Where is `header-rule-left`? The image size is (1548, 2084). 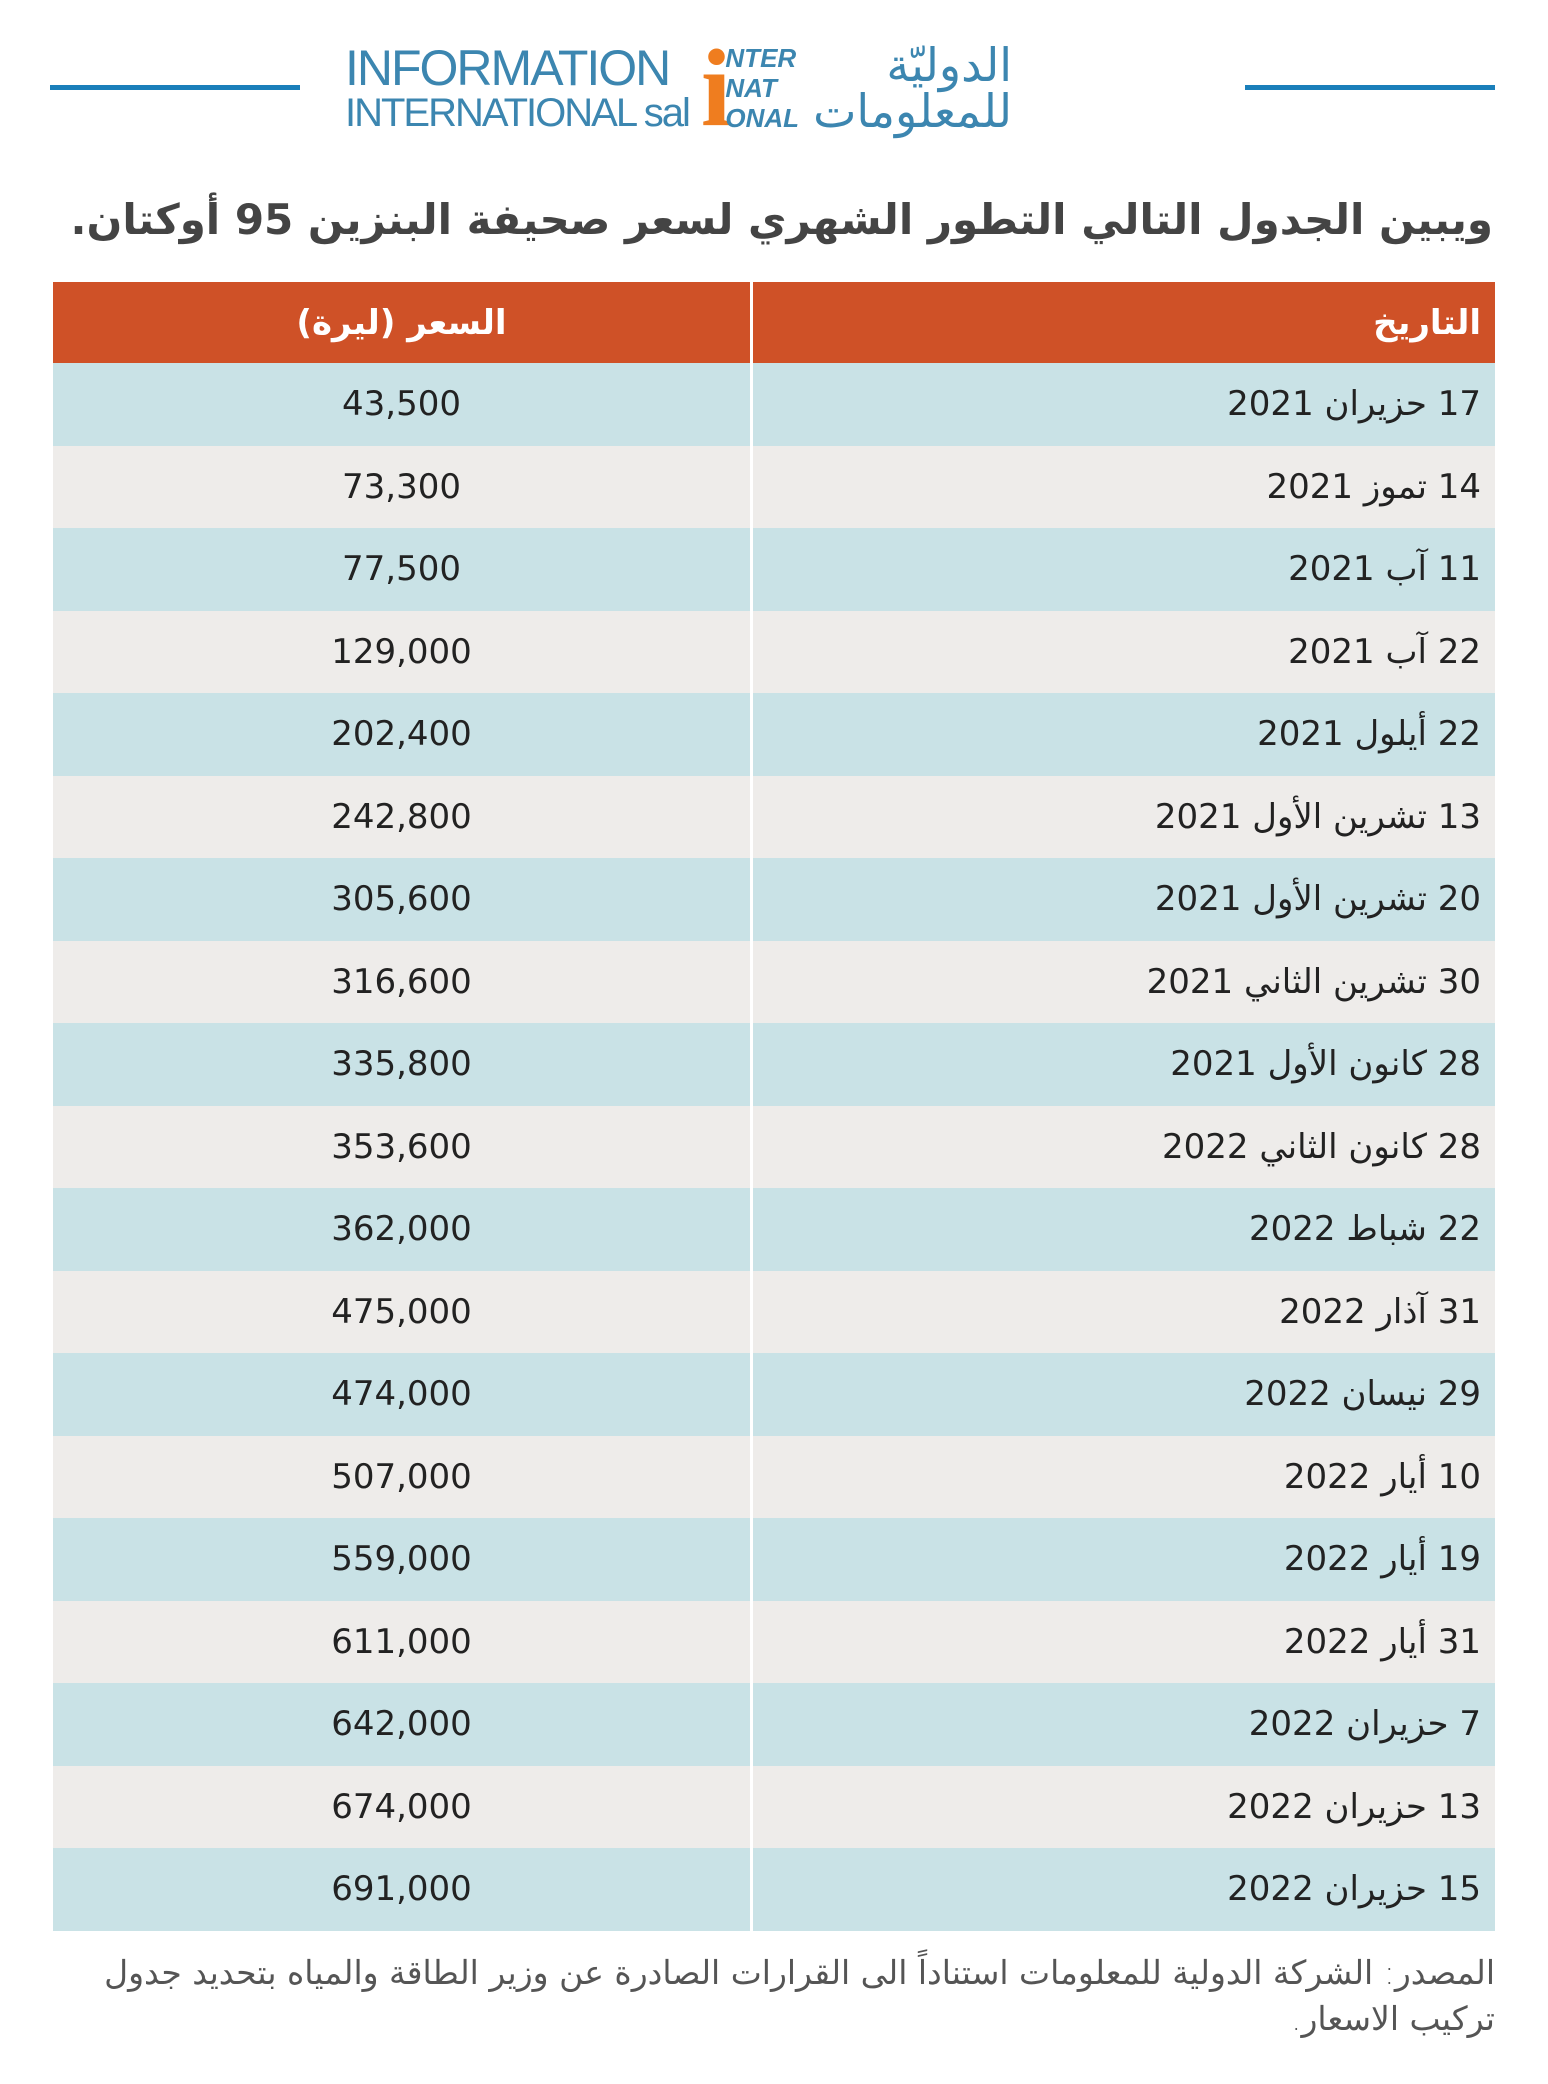 header-rule-left is located at coordinates (175, 87).